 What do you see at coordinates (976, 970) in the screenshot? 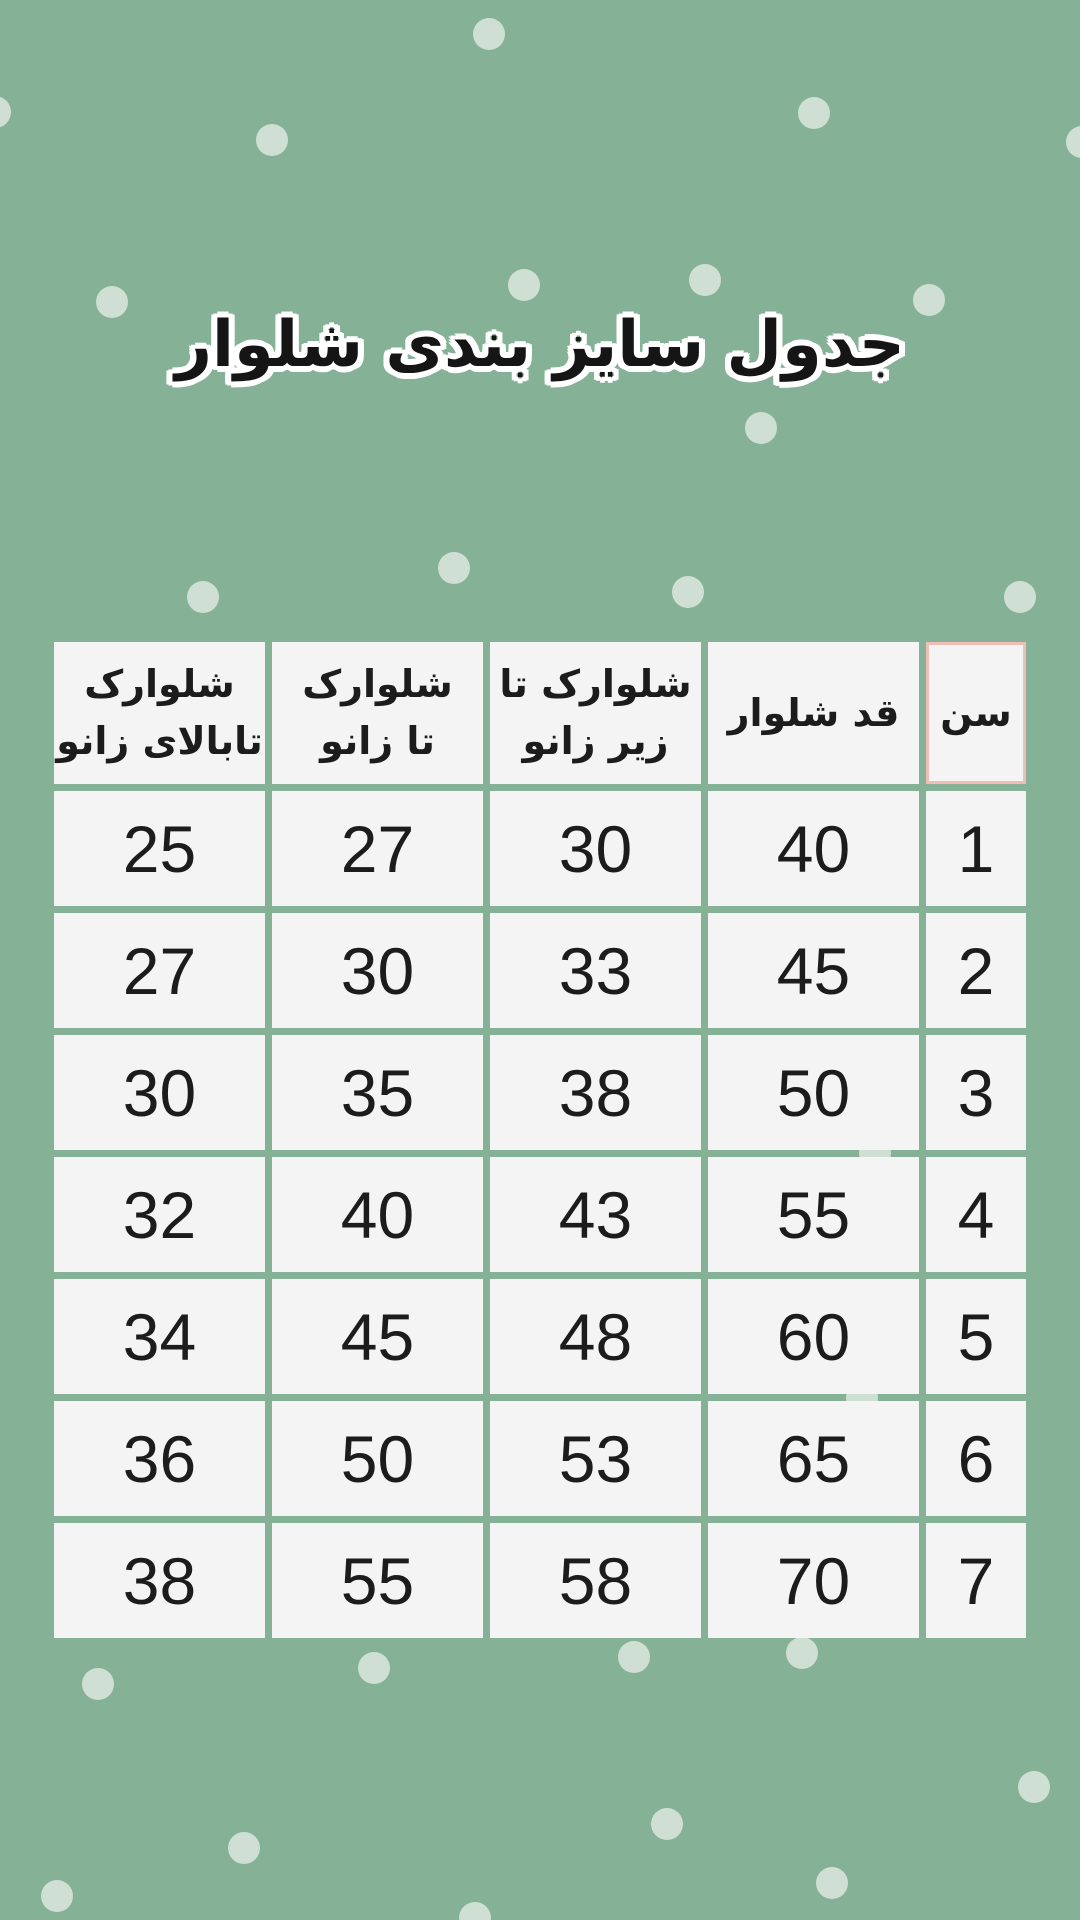
I see `cell-age-row-2: 2` at bounding box center [976, 970].